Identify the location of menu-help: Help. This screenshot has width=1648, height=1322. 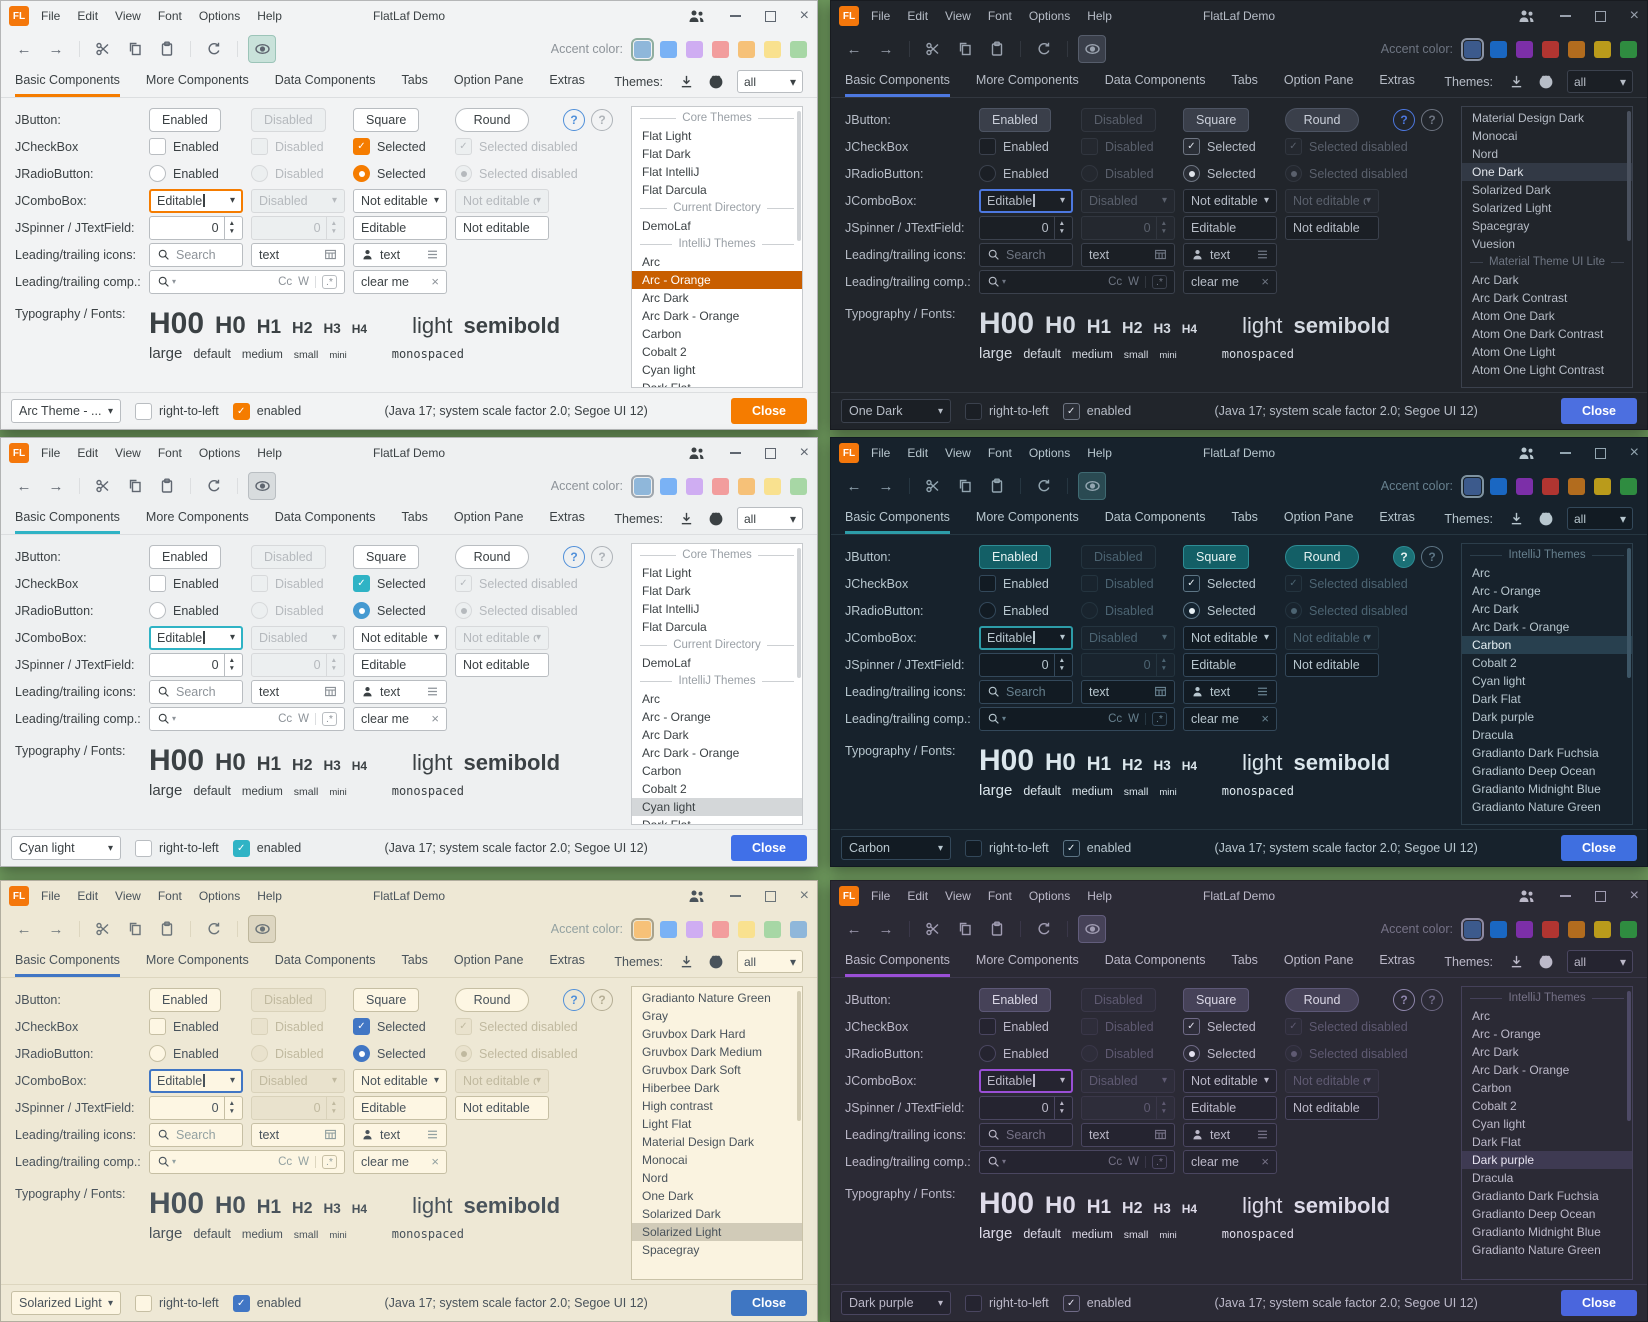
(269, 453).